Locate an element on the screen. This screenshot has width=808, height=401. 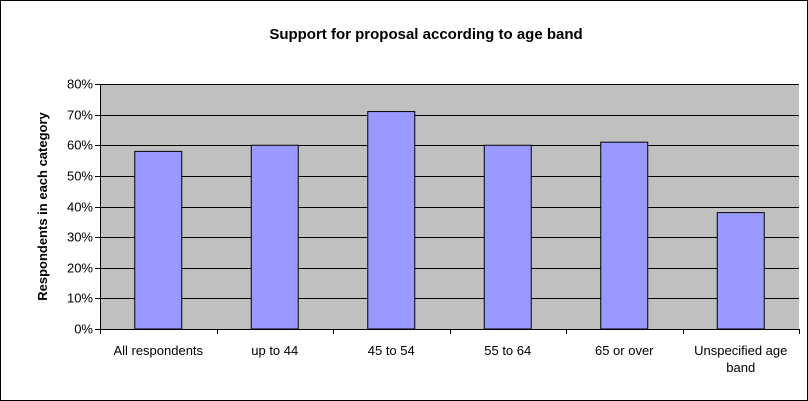
y-tick-label: 70% is located at coordinates (80, 115).